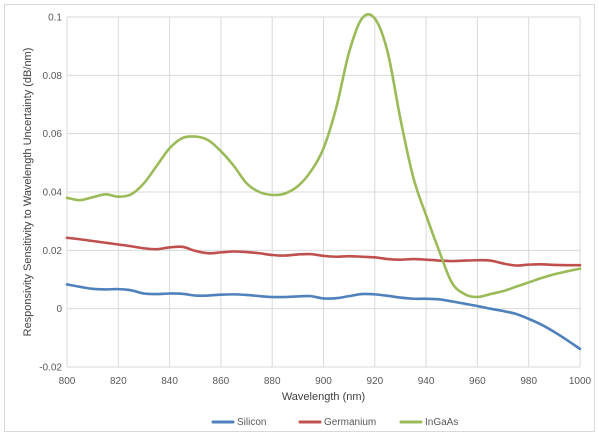  I want to click on y-tick-label: 0.04, so click(53, 193).